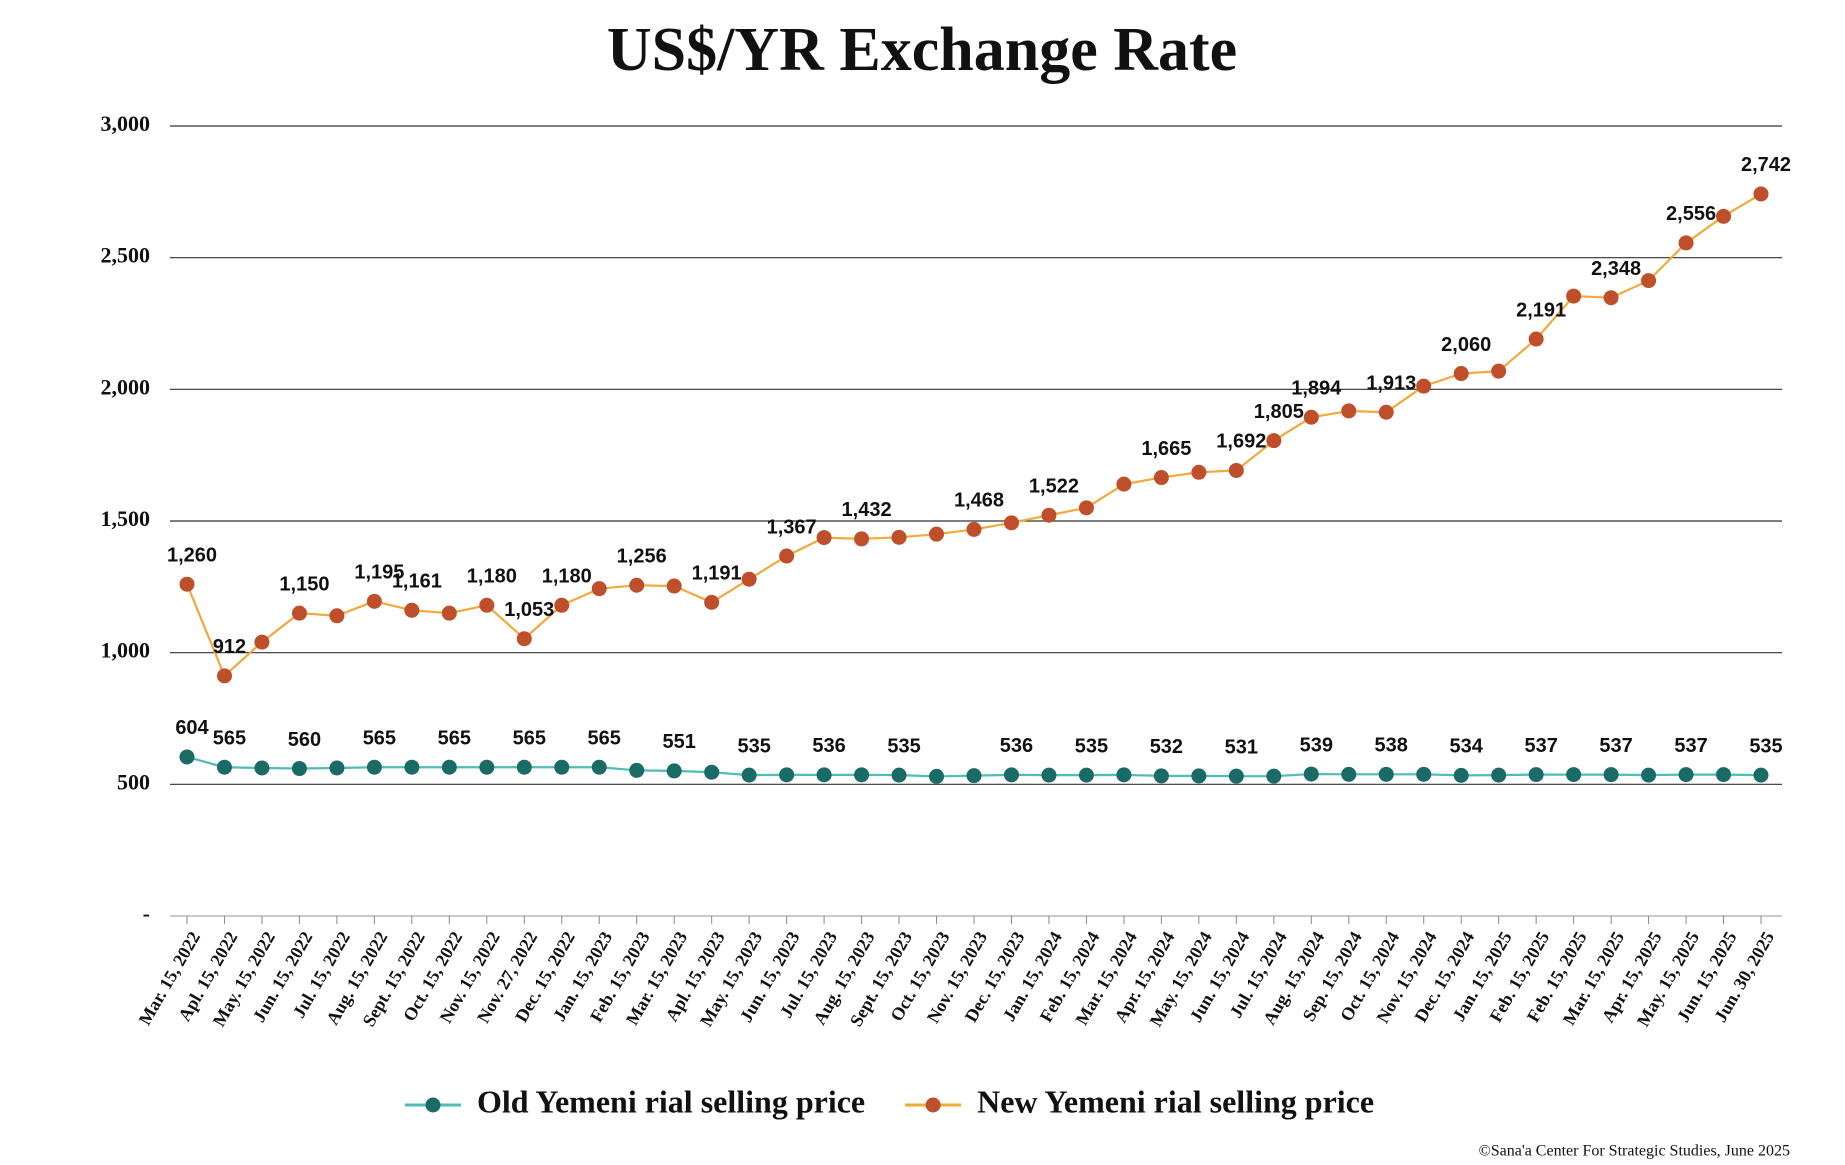  I want to click on data-label: 539, so click(1316, 745).